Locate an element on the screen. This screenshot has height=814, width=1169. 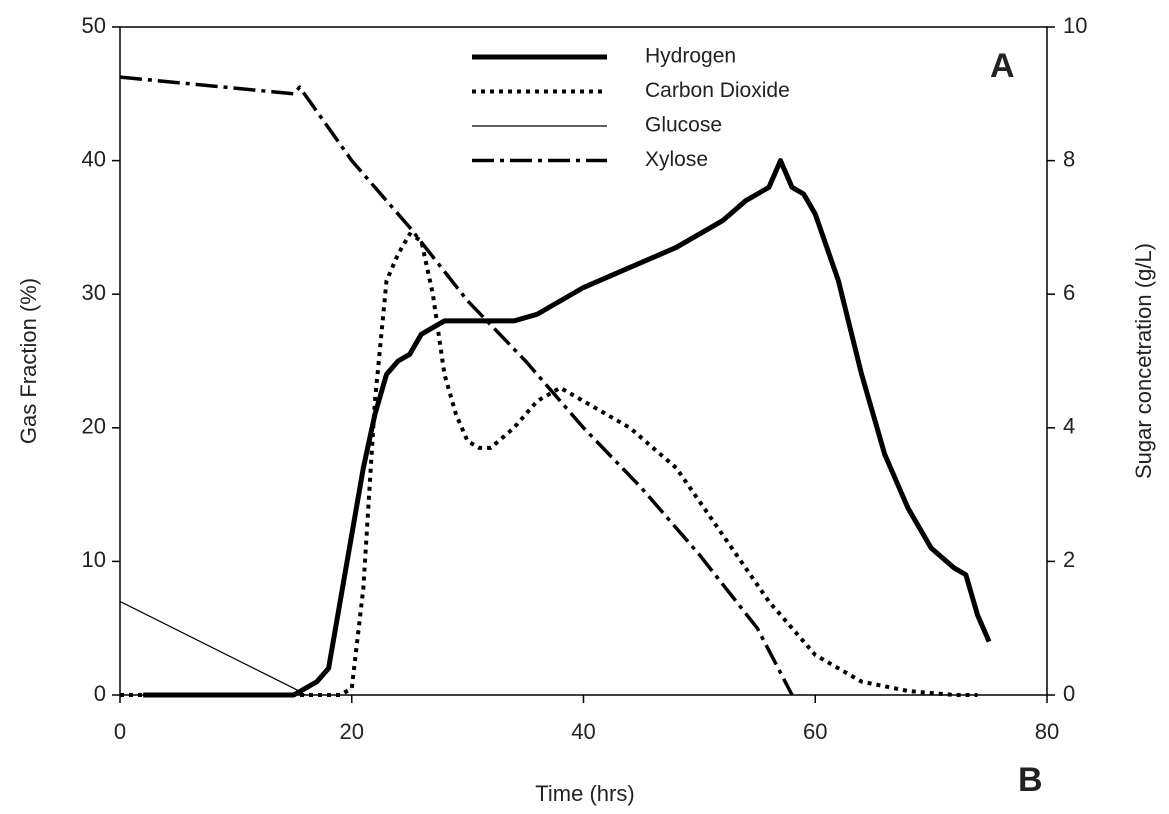
x-tick-label: 60 is located at coordinates (815, 731).